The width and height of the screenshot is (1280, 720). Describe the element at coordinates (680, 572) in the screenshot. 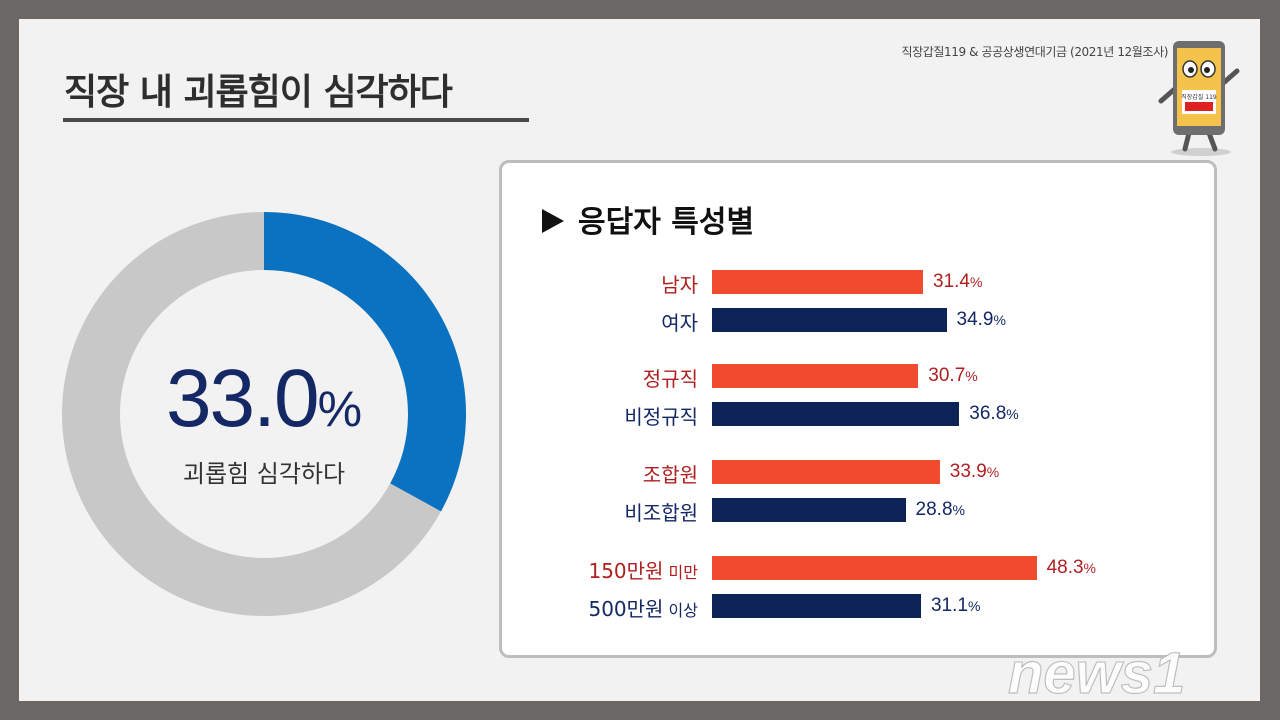

I see `bar-label-sub: 미만` at that location.